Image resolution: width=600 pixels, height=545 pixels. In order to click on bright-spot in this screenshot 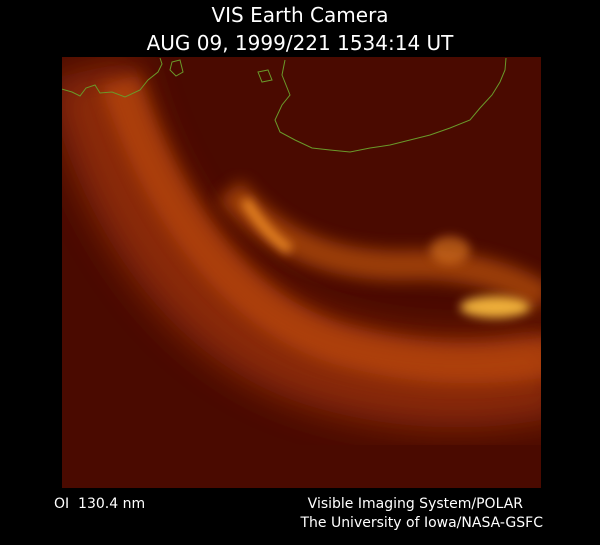, I will do `click(495, 307)`.